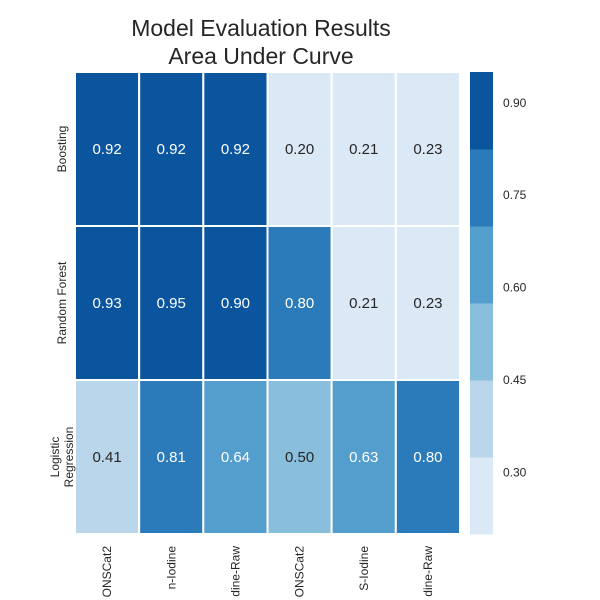 This screenshot has height=600, width=600. I want to click on row-tick-text: Logistic, so click(55, 457).